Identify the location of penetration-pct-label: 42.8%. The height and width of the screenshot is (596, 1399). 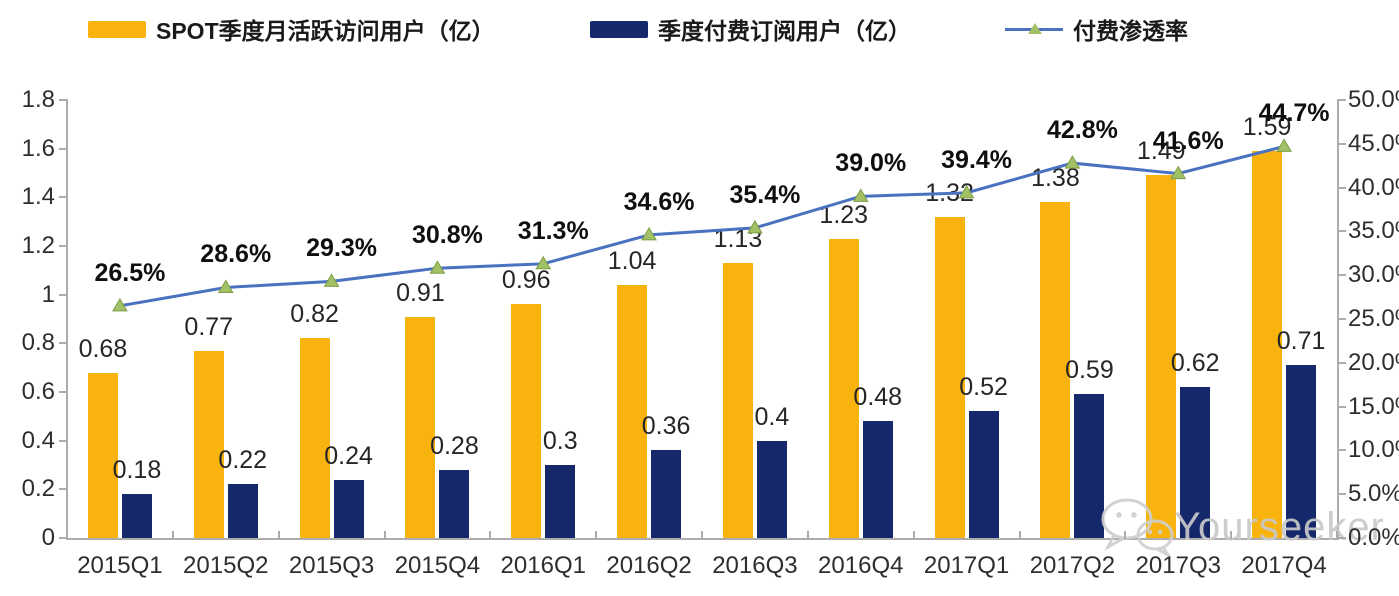
(1082, 130).